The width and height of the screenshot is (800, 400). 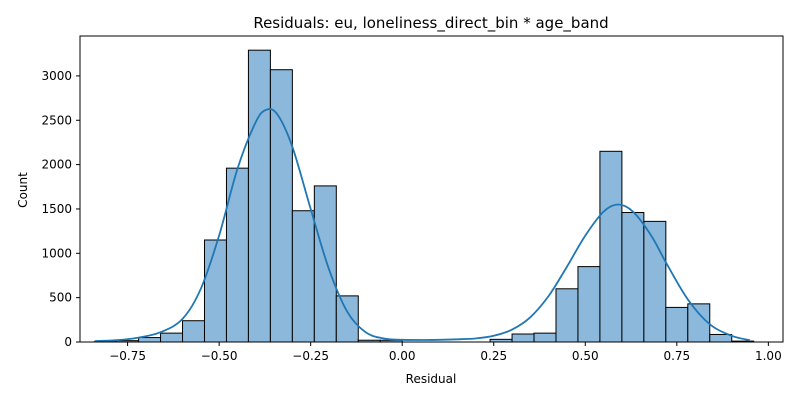 What do you see at coordinates (127, 356) in the screenshot?
I see `x-tick-label: −0.75` at bounding box center [127, 356].